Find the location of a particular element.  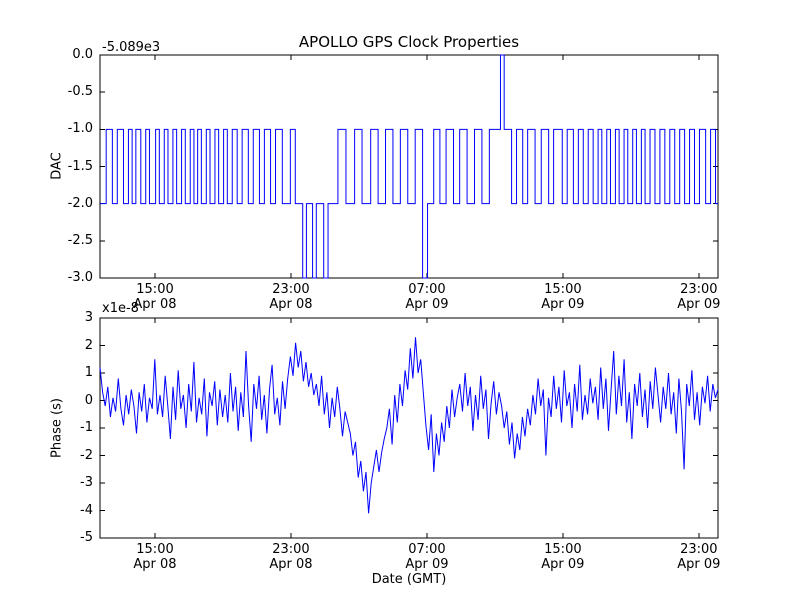

y-tick-label: 0.0 is located at coordinates (82, 54).